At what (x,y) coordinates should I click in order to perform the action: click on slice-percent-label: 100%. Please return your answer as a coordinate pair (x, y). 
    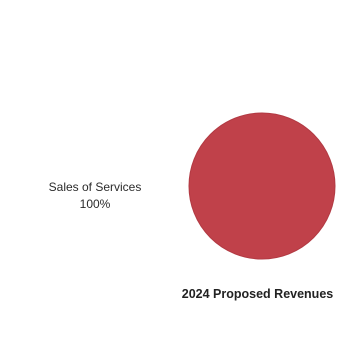
    Looking at the image, I should click on (95, 204).